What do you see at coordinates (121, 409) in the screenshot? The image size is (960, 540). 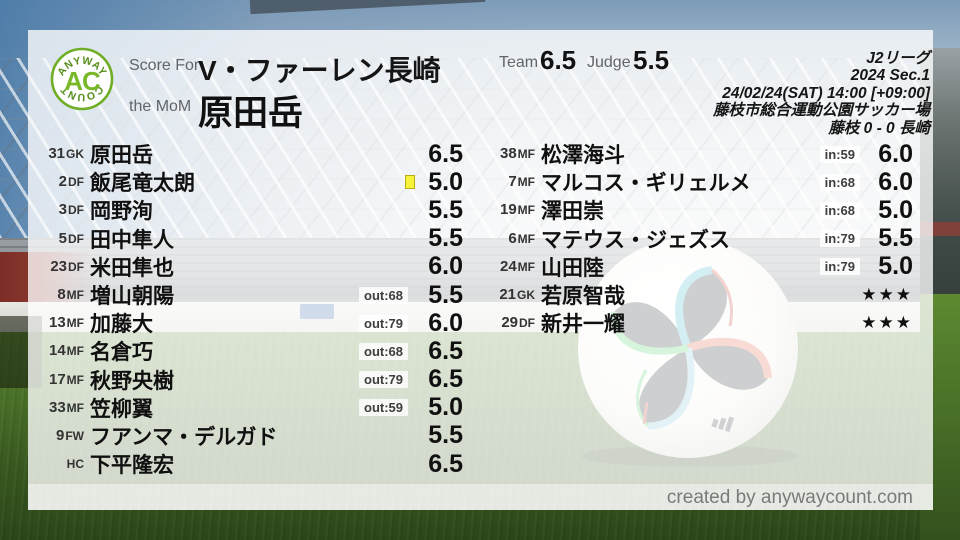 I see `player-name: 笠柳翼` at bounding box center [121, 409].